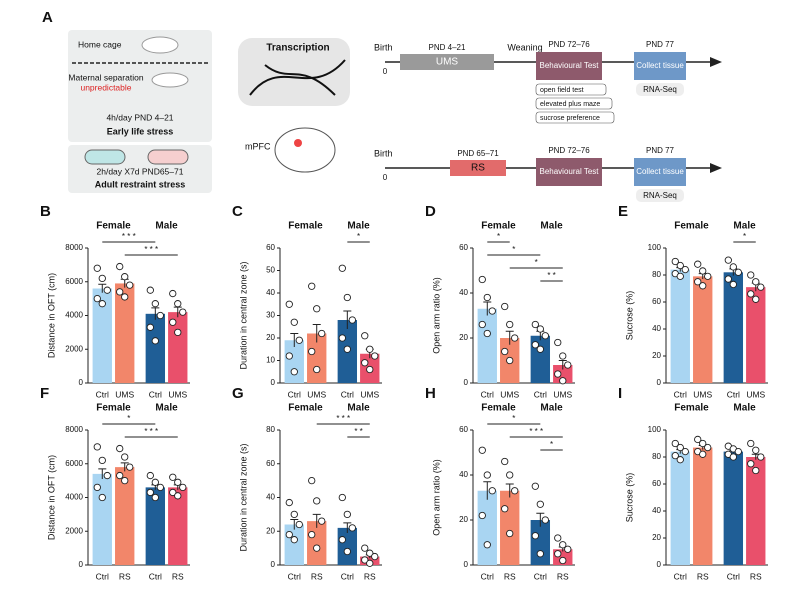  What do you see at coordinates (74, 463) in the screenshot?
I see `y-tick-label: 6000` at bounding box center [74, 463].